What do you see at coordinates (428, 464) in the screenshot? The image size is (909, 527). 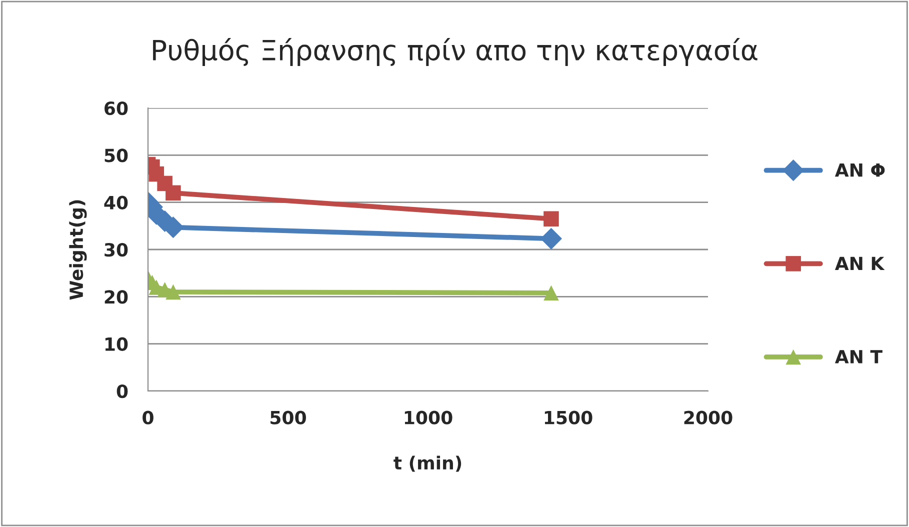 I see `x-axis-title: t (min)` at bounding box center [428, 464].